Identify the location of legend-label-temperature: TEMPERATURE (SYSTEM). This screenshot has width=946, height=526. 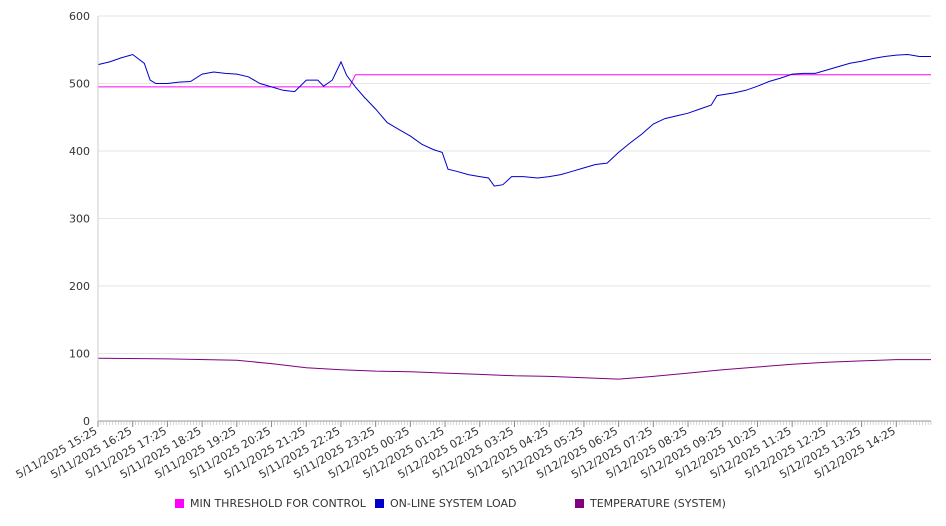
(658, 503).